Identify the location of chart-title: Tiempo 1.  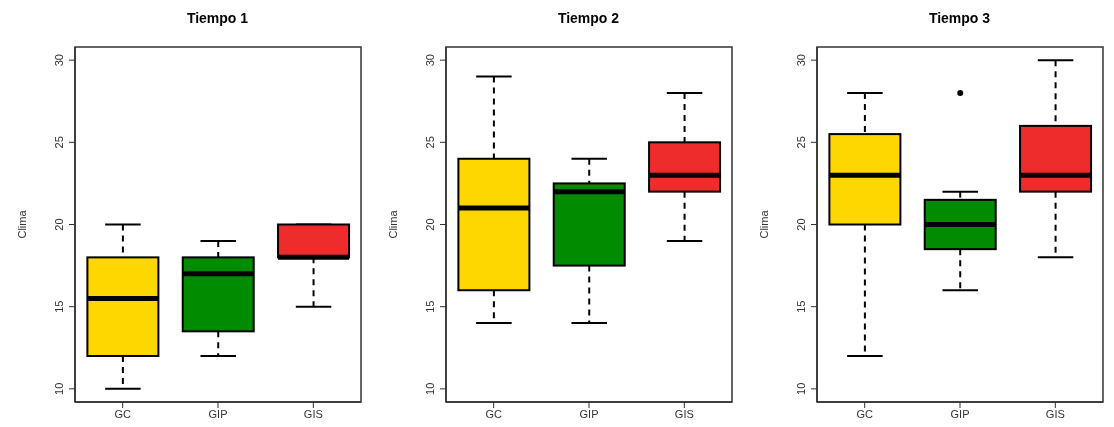
(217, 18).